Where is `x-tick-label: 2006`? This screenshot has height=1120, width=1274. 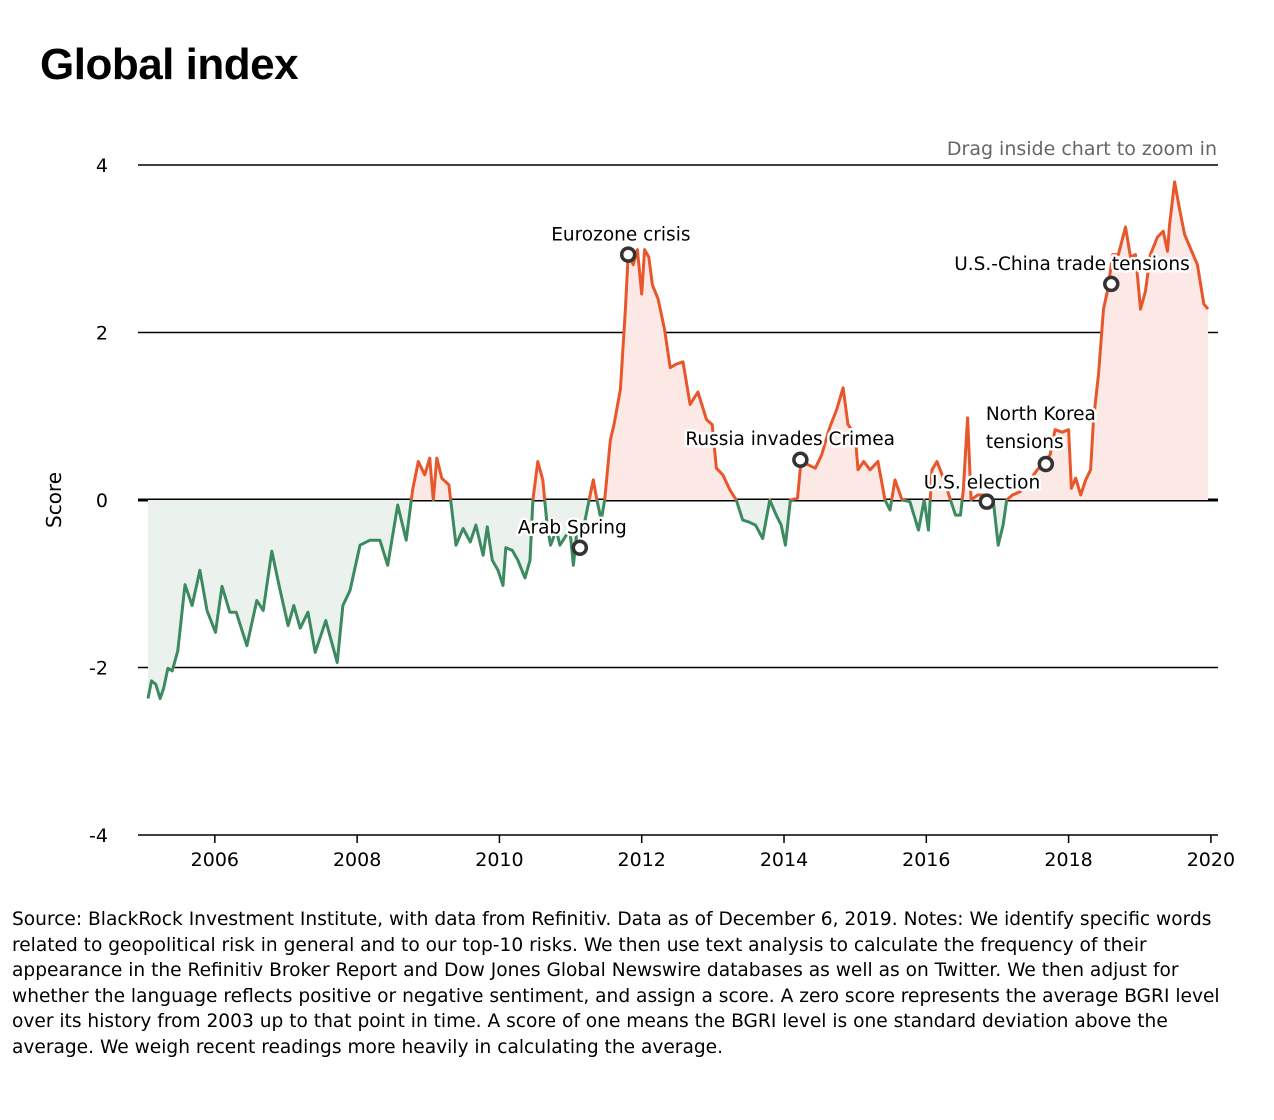
x-tick-label: 2006 is located at coordinates (215, 860).